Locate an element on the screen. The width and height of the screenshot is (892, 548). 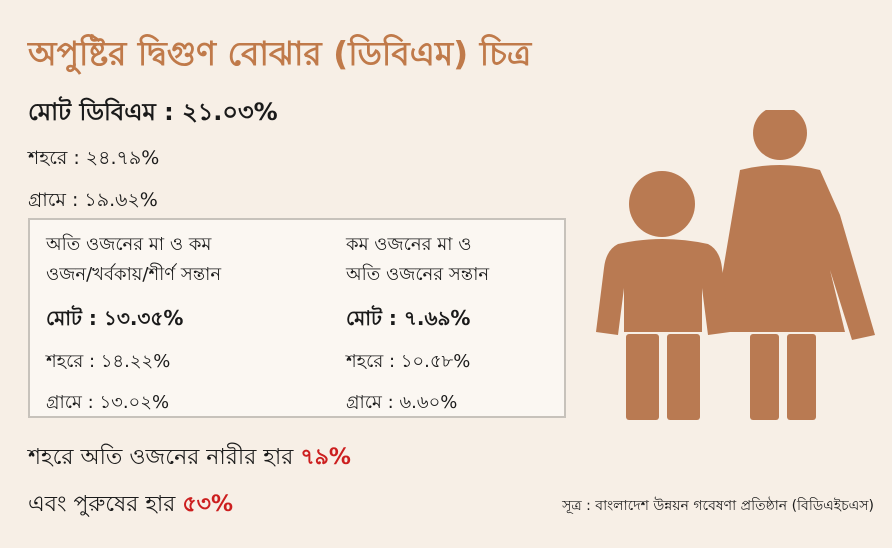
column-rural: গ্রামে : ৬.৬০% is located at coordinates (402, 402).